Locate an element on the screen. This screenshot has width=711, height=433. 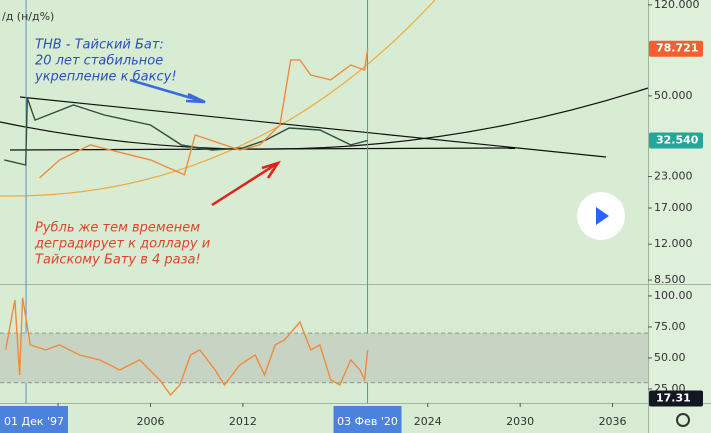
date-tag-label: 03 Фев '20 is located at coordinates (367, 421).